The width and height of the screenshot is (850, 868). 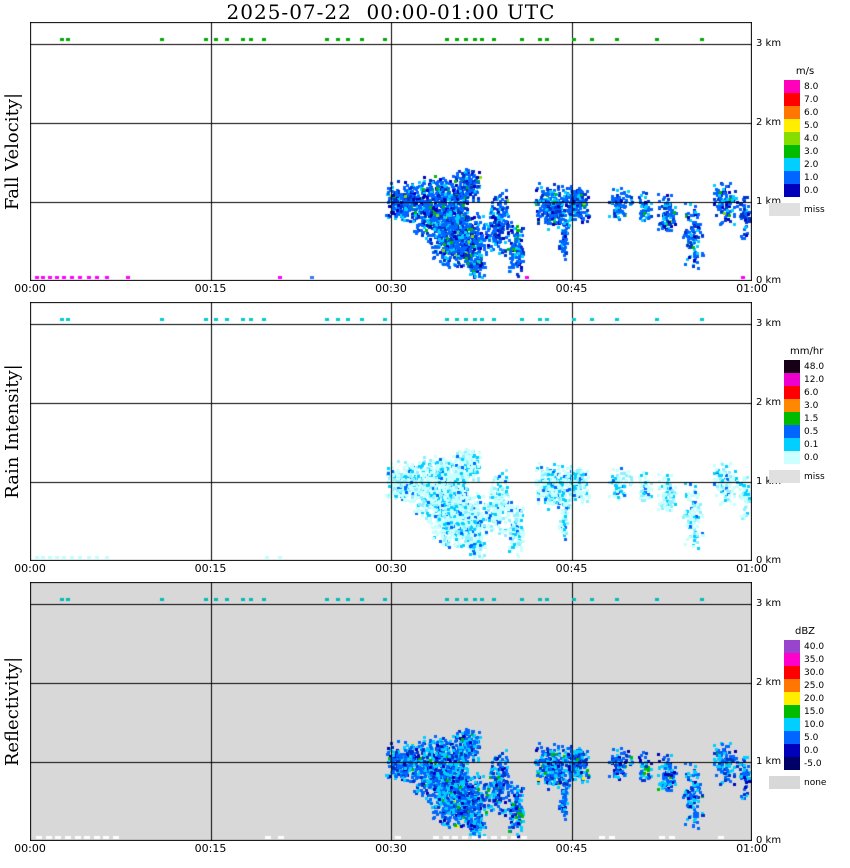 I want to click on legend-entry: 12.0, so click(x=814, y=379).